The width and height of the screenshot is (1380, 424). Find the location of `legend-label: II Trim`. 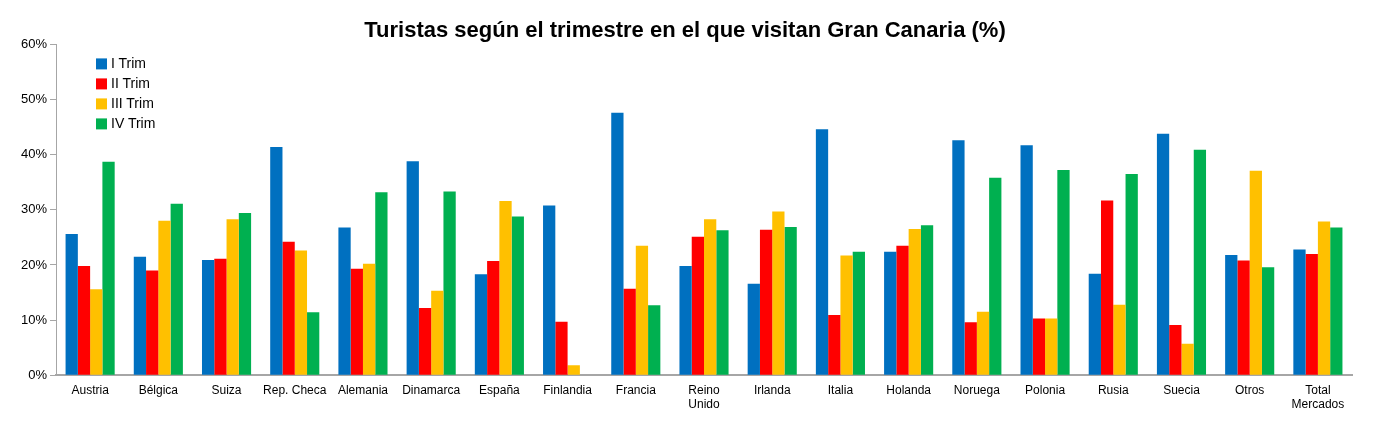

legend-label: II Trim is located at coordinates (130, 83).